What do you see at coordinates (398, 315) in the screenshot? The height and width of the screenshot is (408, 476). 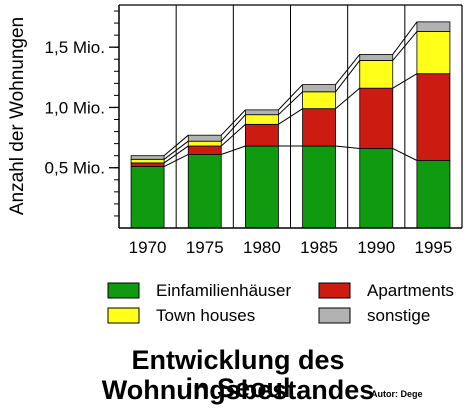 I see `legend-label: sonstige` at bounding box center [398, 315].